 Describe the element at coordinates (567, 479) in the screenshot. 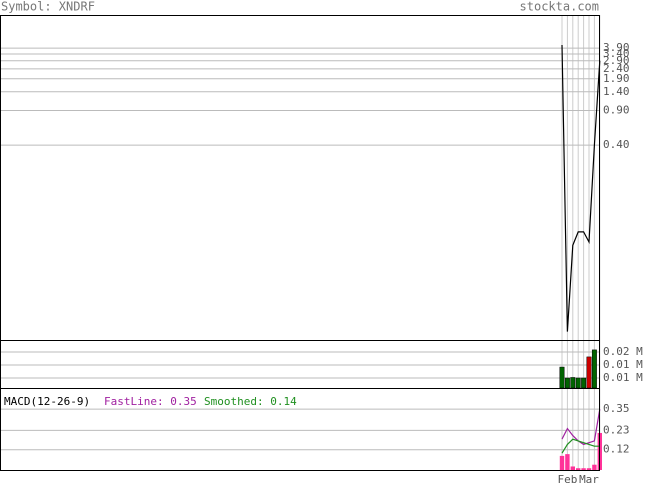

I see `x-tick-label: Feb` at that location.